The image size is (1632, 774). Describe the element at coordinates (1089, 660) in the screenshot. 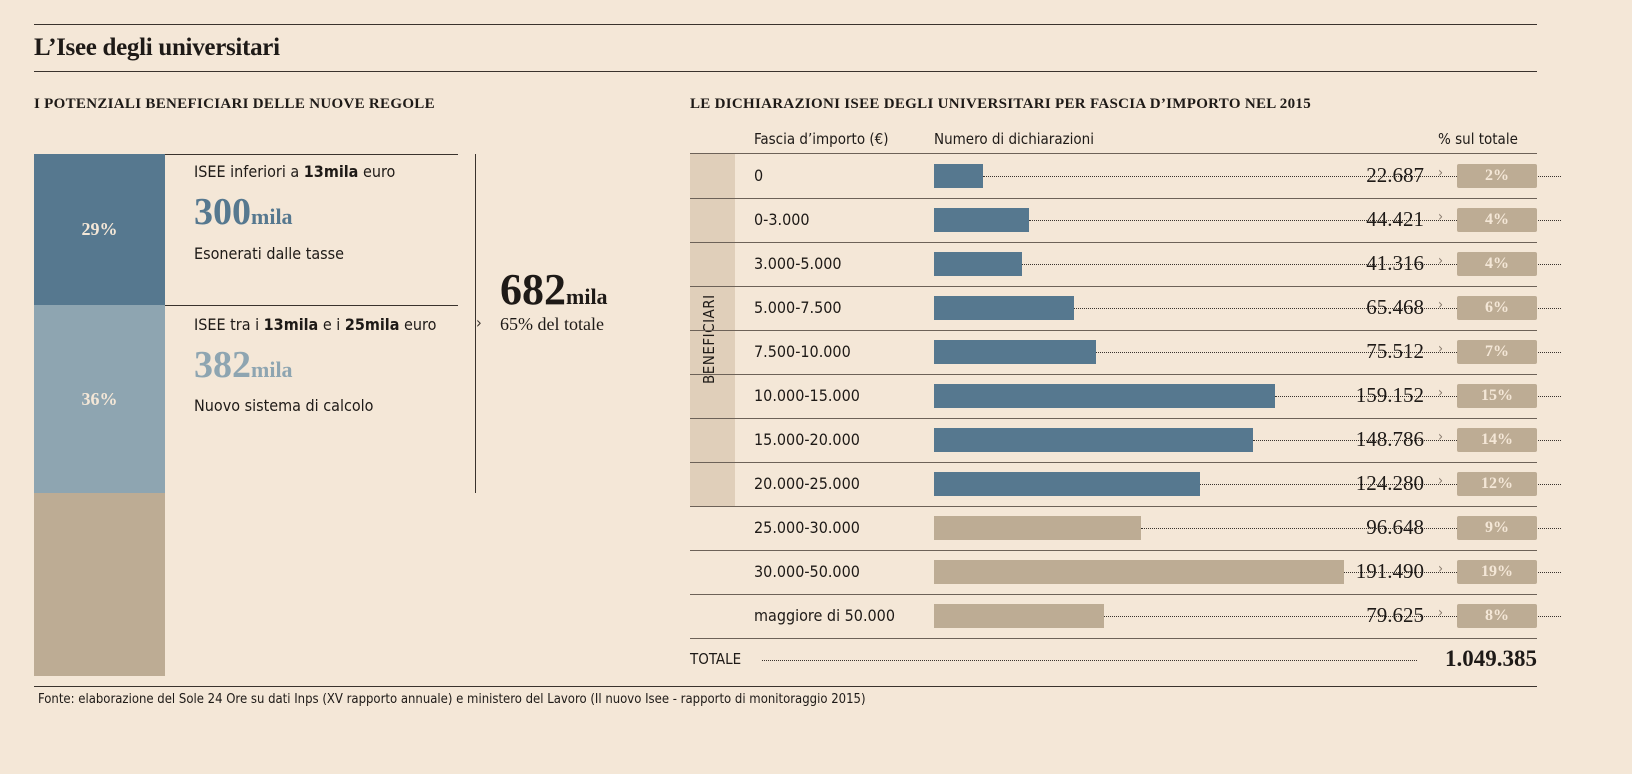

I see `total-leader` at that location.